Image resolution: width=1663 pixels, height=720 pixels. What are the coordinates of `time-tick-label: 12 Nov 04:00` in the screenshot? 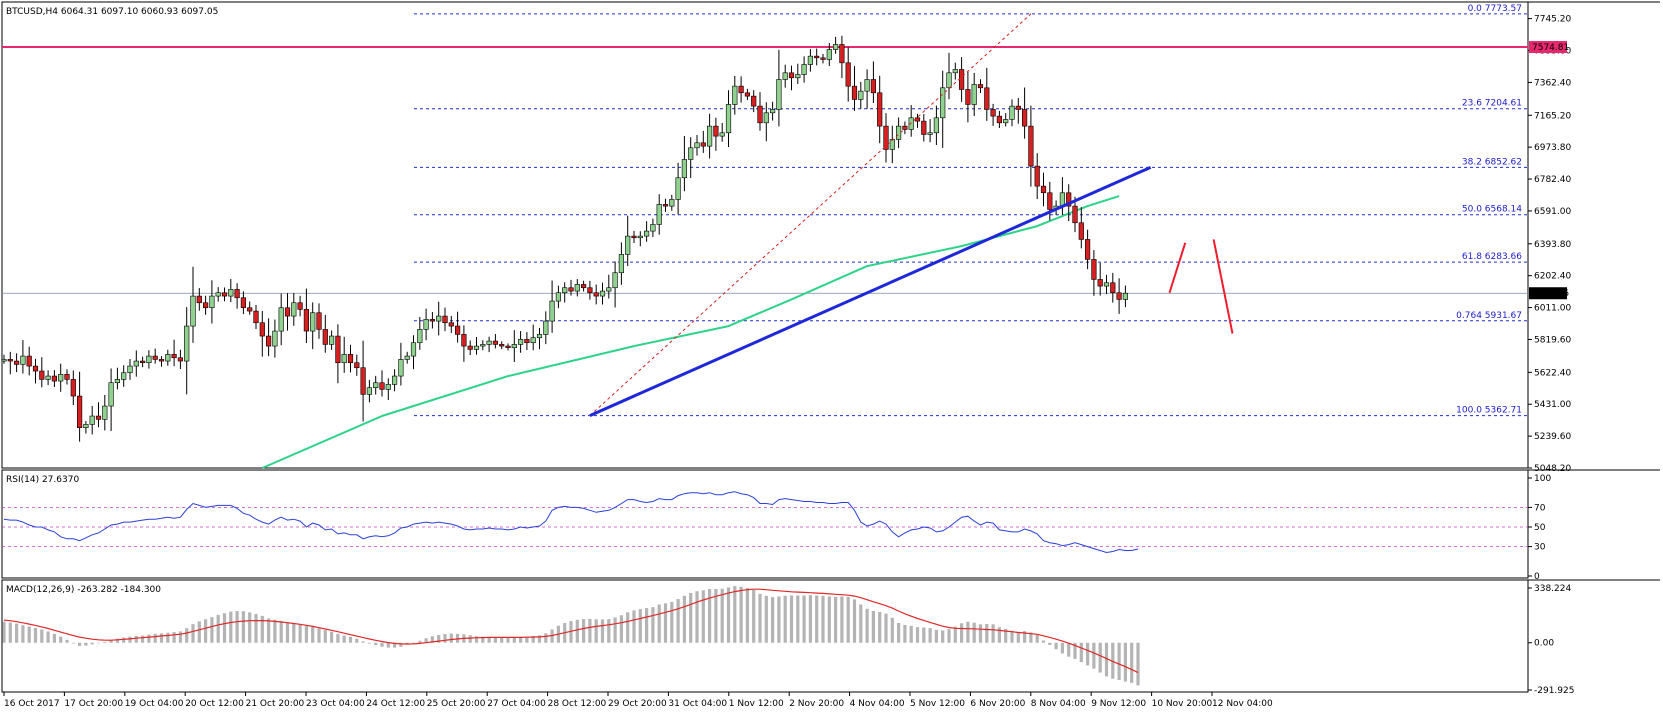 It's located at (1242, 704).